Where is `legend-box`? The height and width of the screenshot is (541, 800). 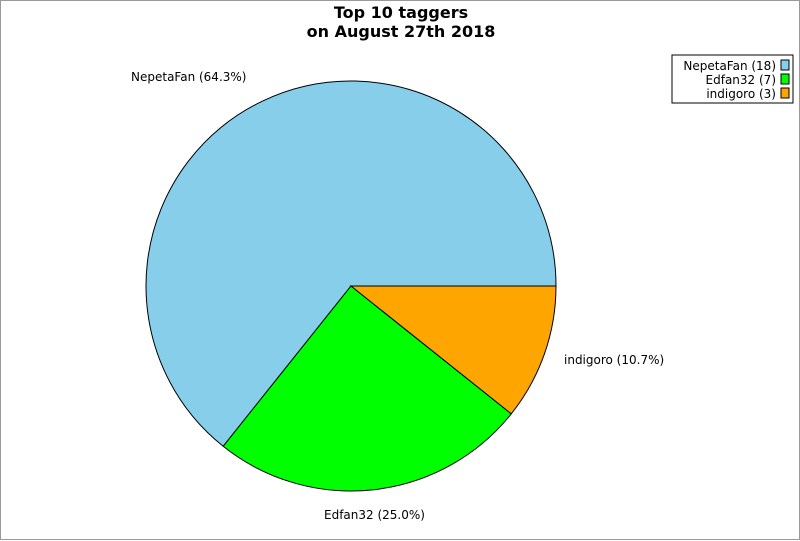
legend-box is located at coordinates (732, 79).